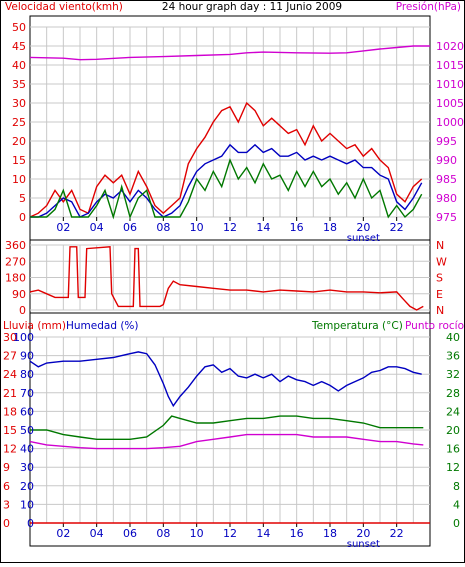 The width and height of the screenshot is (465, 567). I want to click on wind-average-line, so click(226, 180).